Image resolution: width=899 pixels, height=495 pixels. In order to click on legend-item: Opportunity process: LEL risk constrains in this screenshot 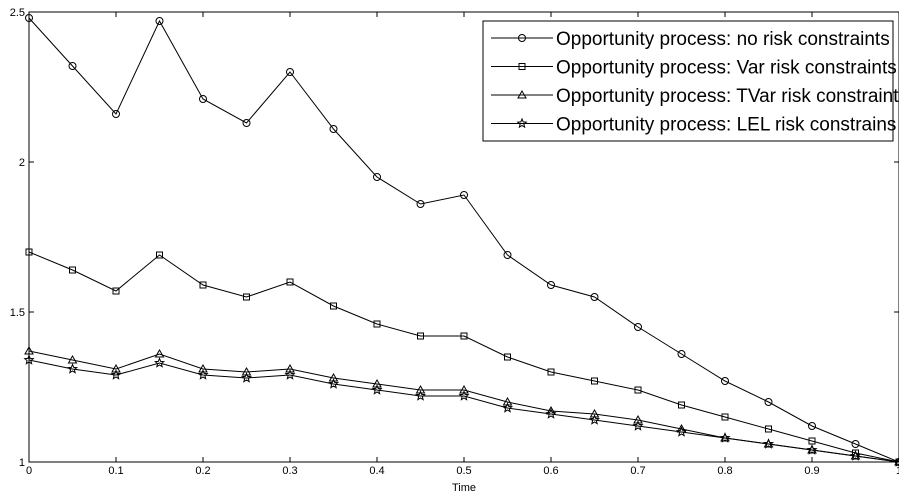, I will do `click(693, 125)`.